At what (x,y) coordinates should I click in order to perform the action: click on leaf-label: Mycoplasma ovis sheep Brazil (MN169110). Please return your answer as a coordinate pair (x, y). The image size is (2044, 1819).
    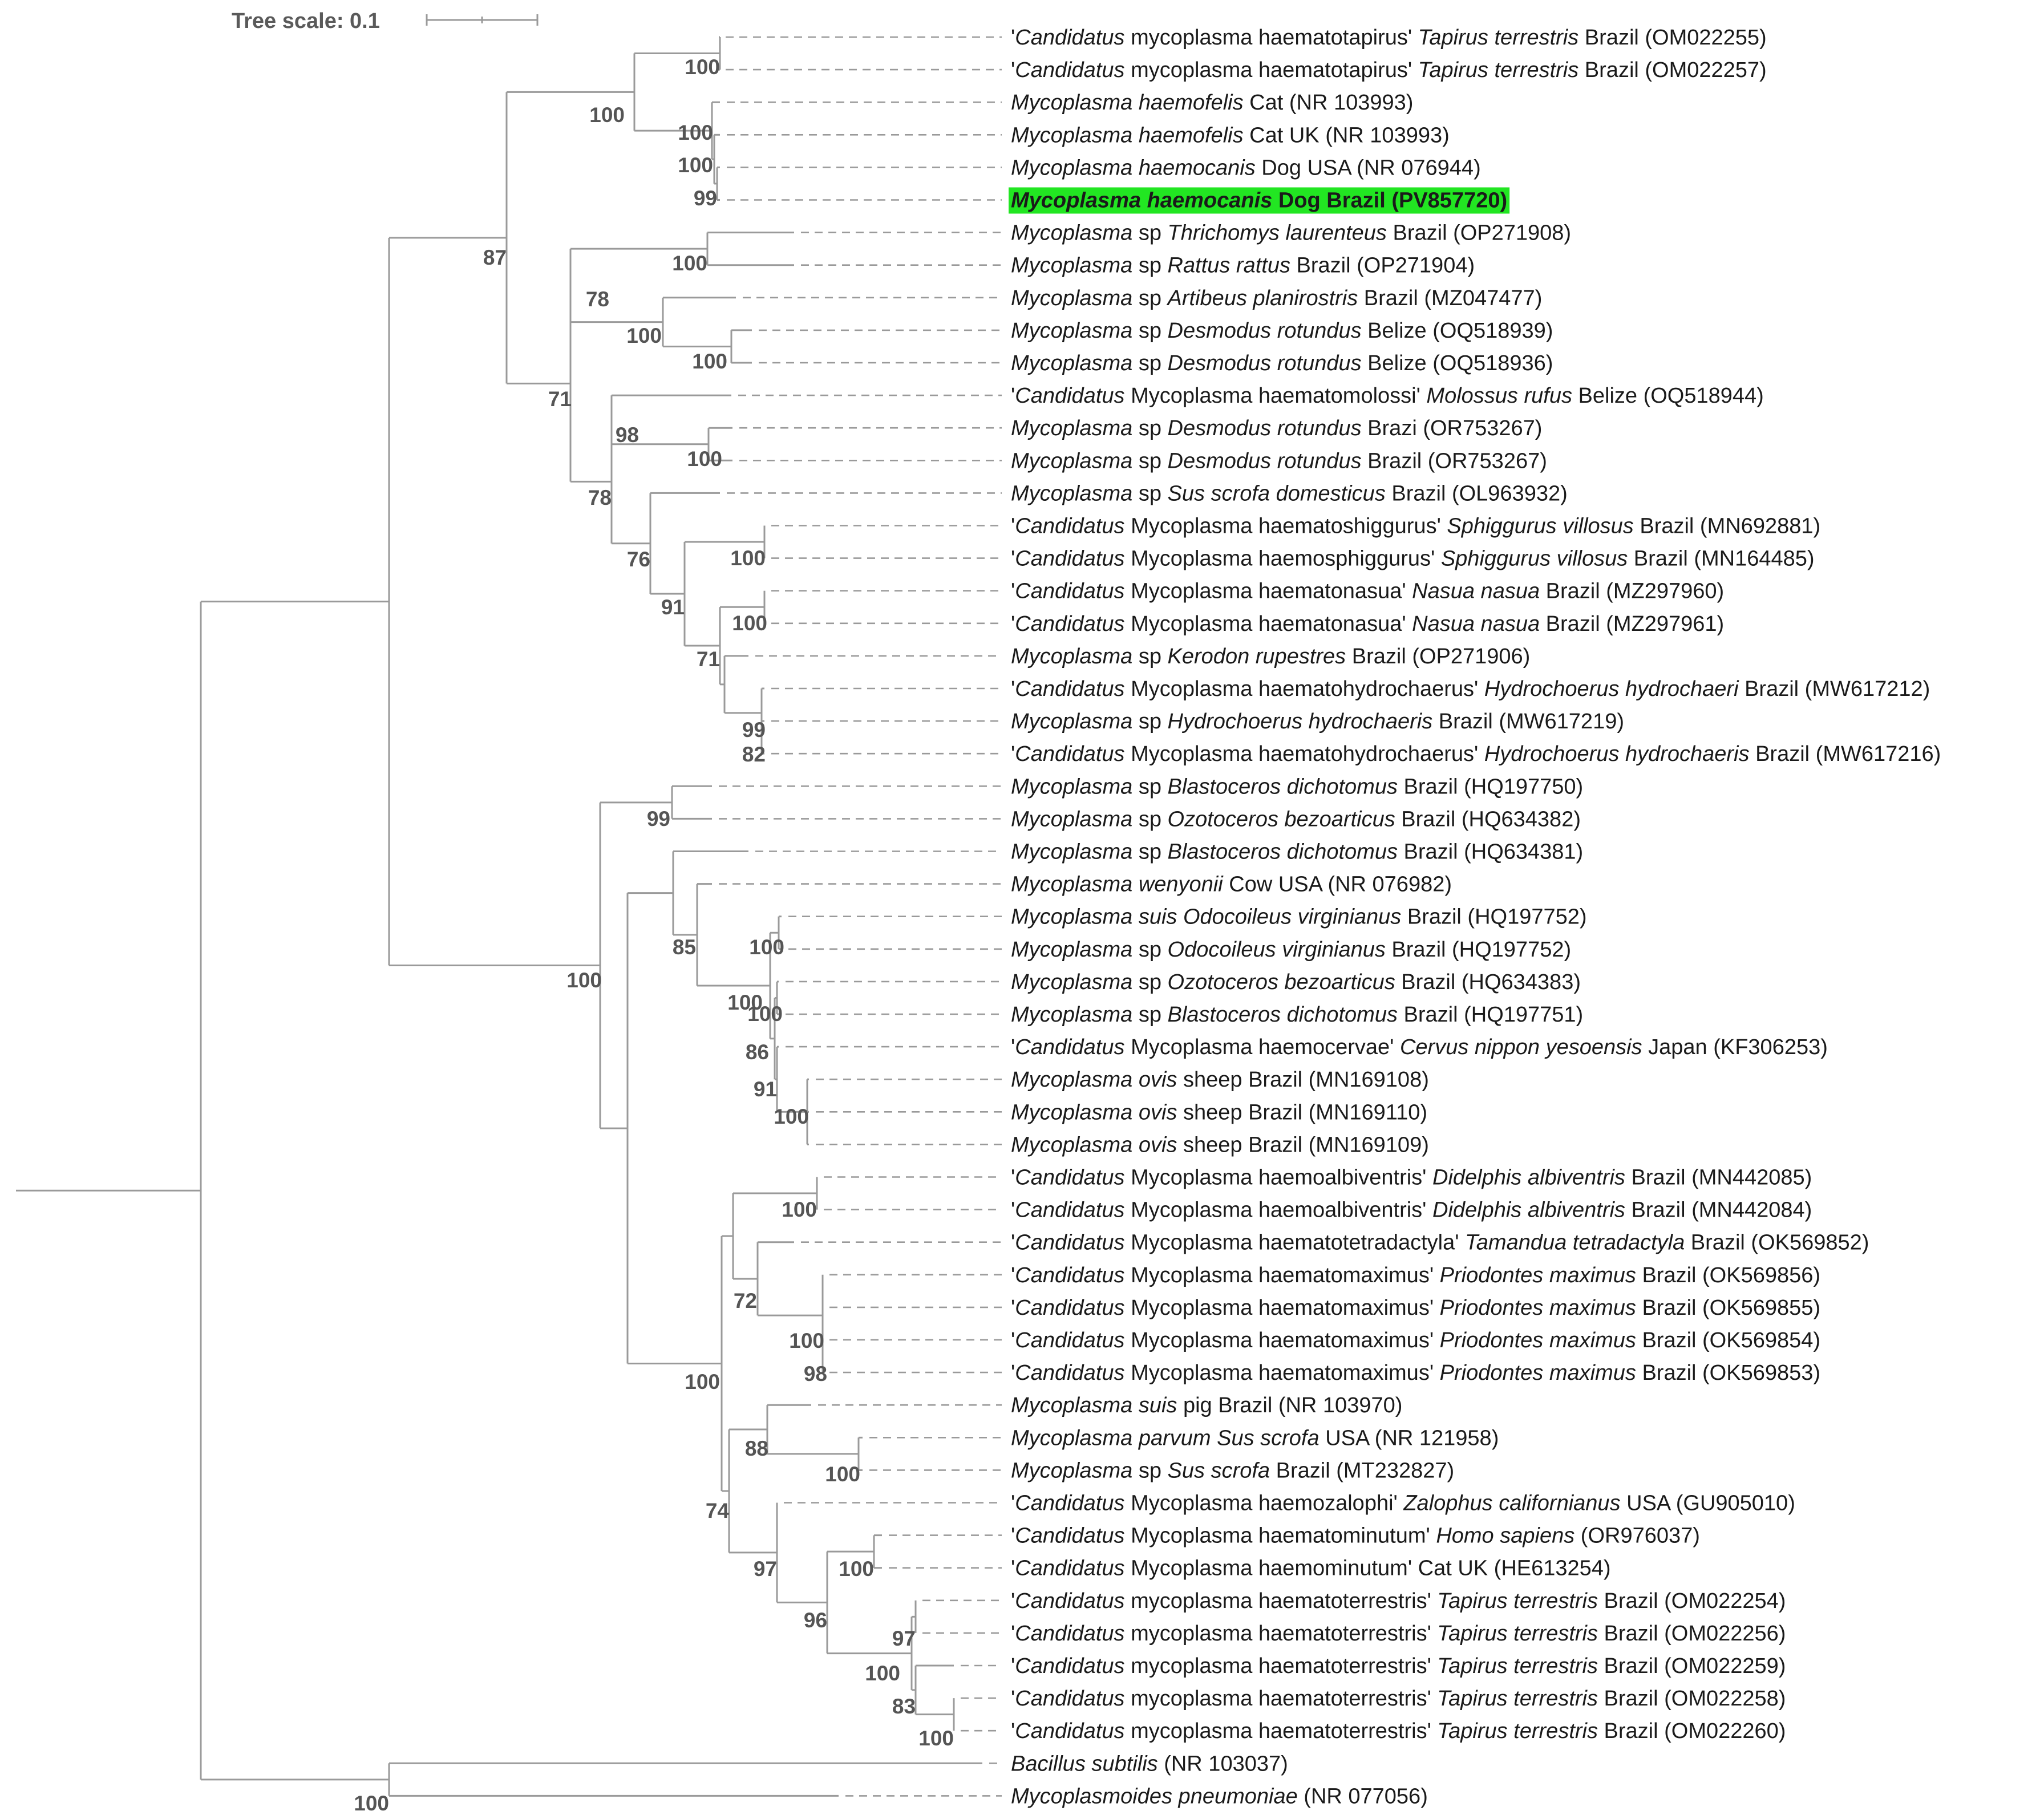
    Looking at the image, I should click on (1219, 1112).